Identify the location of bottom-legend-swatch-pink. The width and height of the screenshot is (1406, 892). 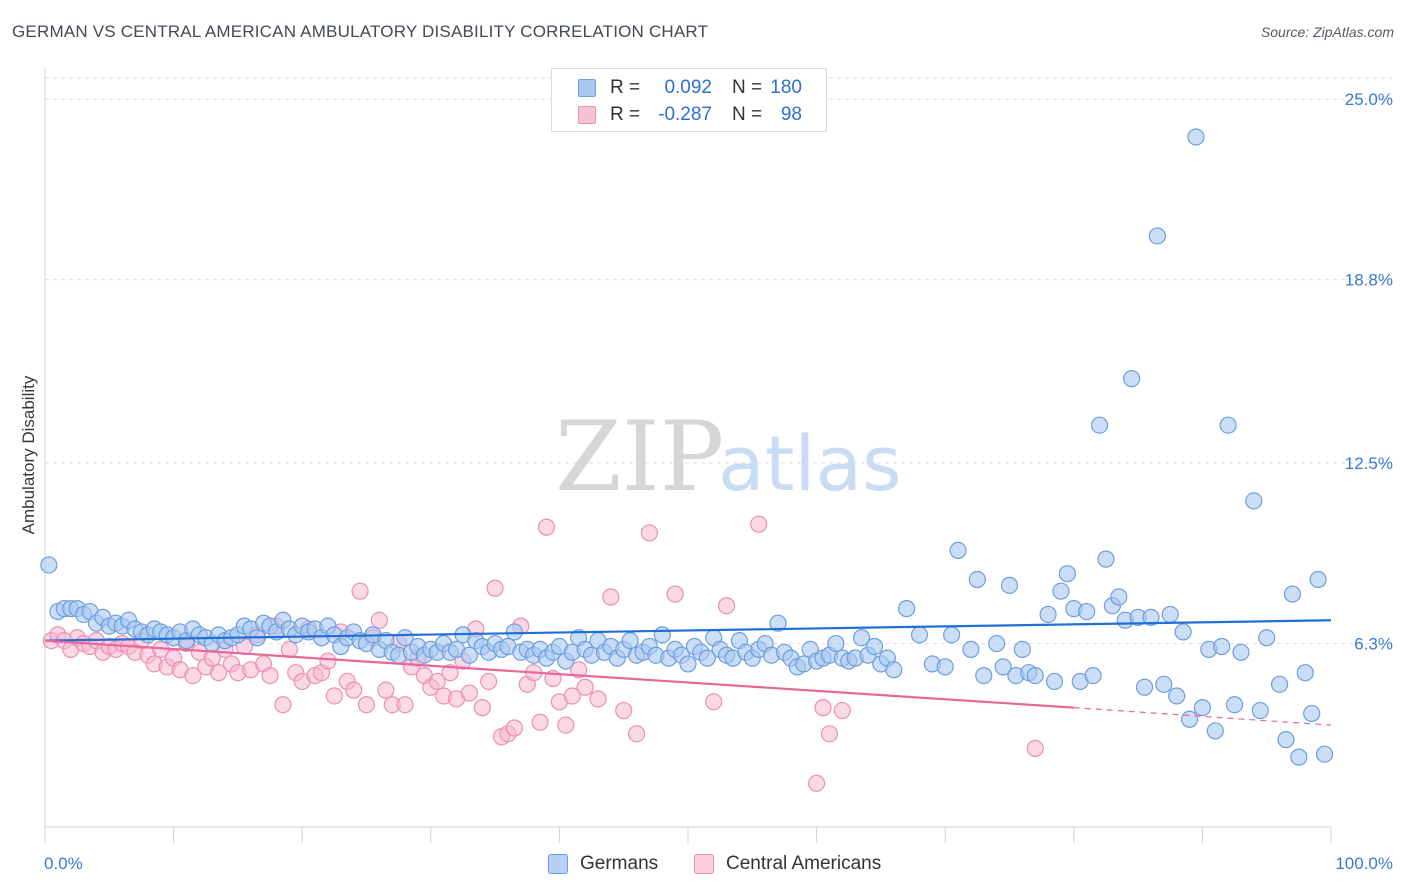
(704, 864).